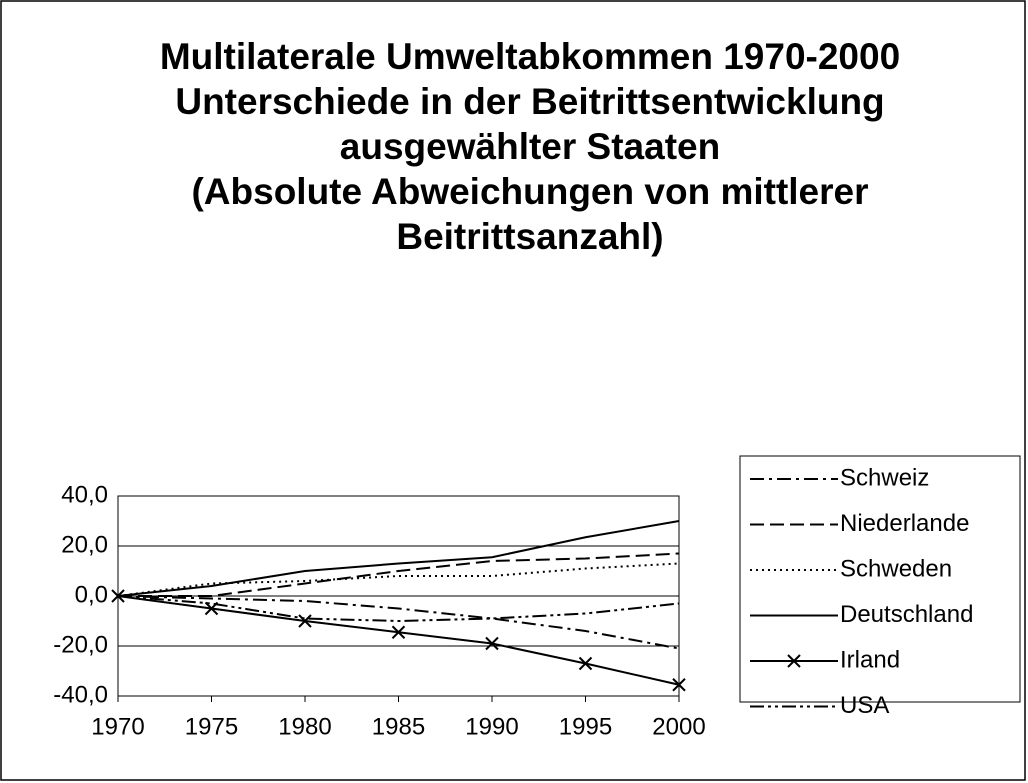 The image size is (1028, 783). I want to click on y-tick-label: -20,0, so click(80, 644).